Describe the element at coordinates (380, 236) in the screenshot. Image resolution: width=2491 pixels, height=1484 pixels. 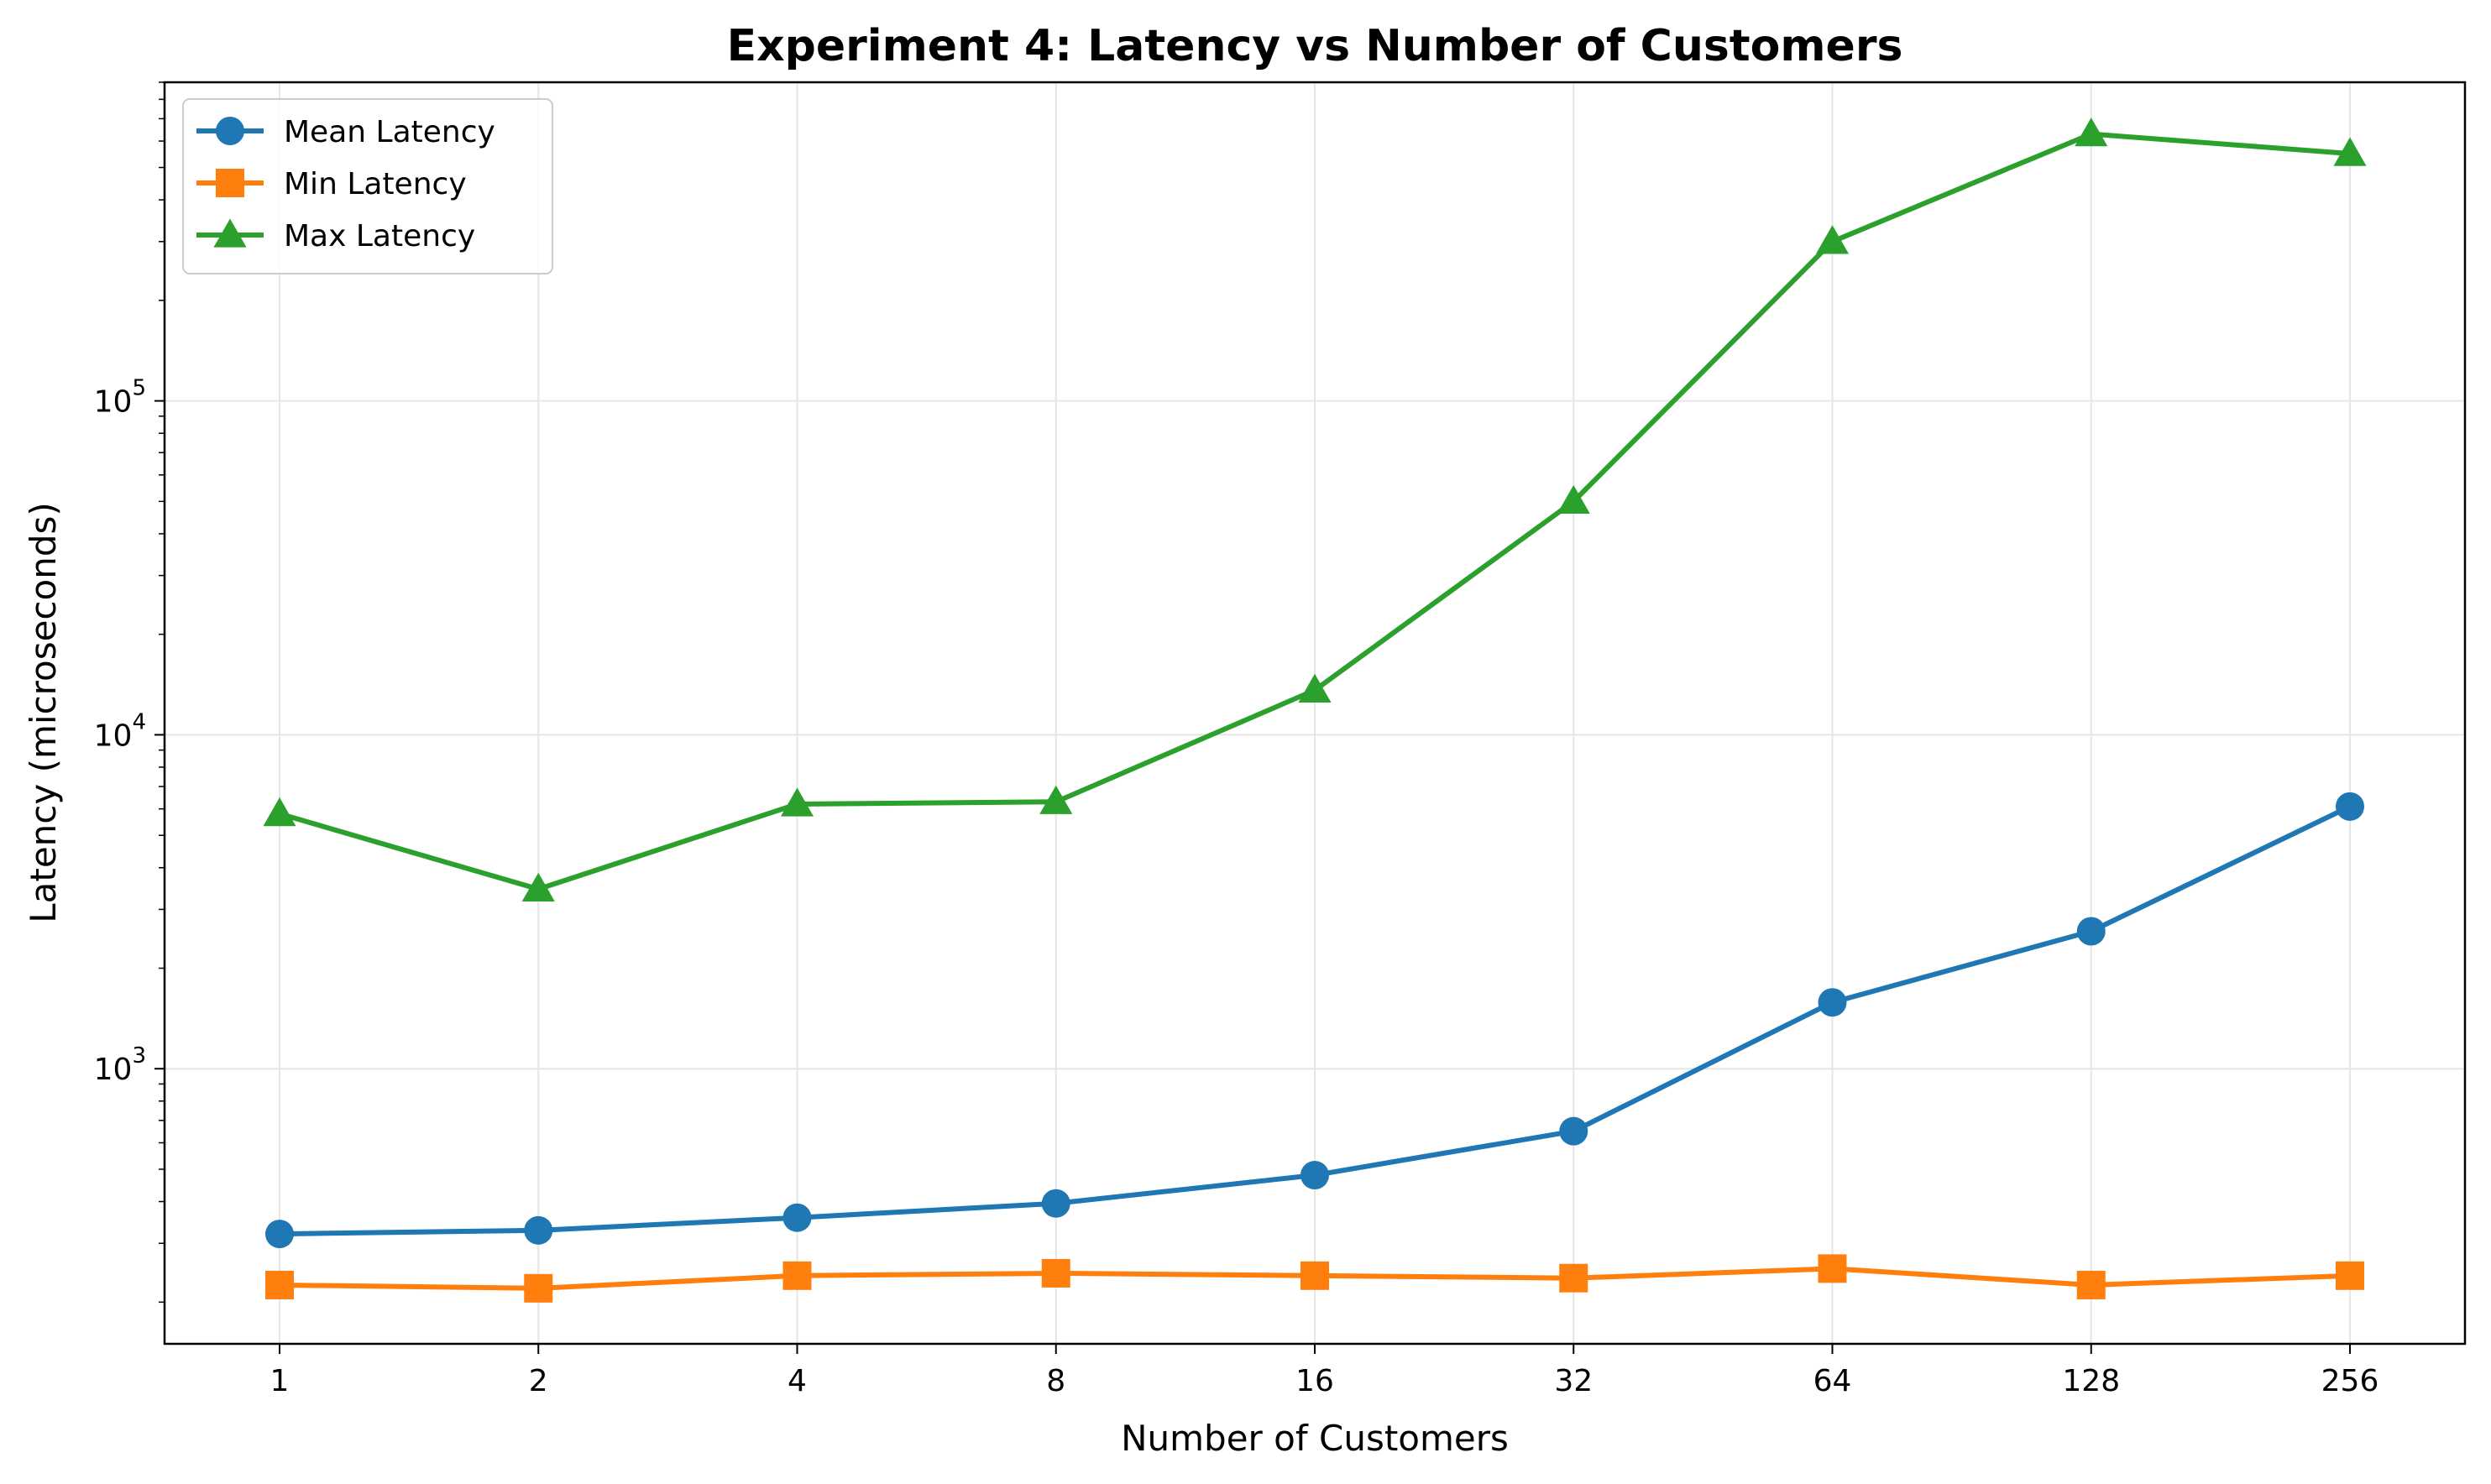
I see `legend-label: Max Latency` at that location.